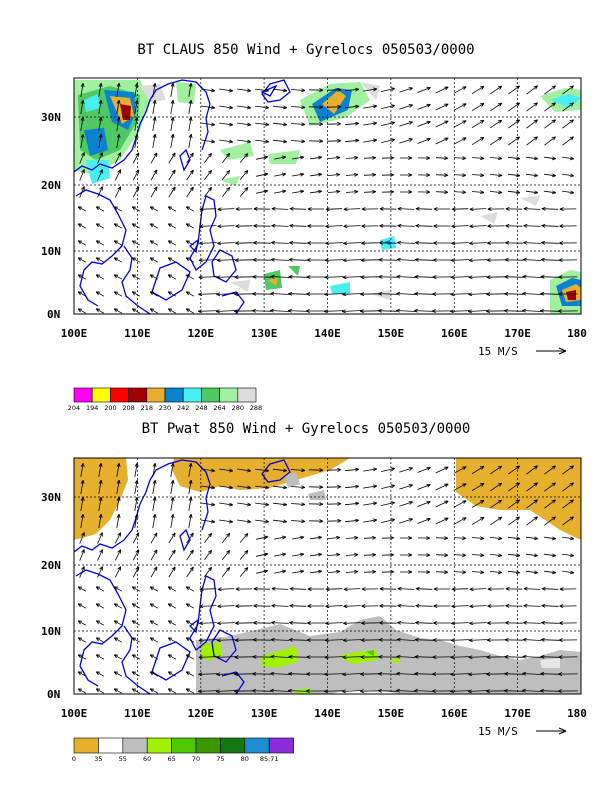 This screenshot has width=612, height=792. Describe the element at coordinates (128, 408) in the screenshot. I see `colorbar-label: 208` at that location.